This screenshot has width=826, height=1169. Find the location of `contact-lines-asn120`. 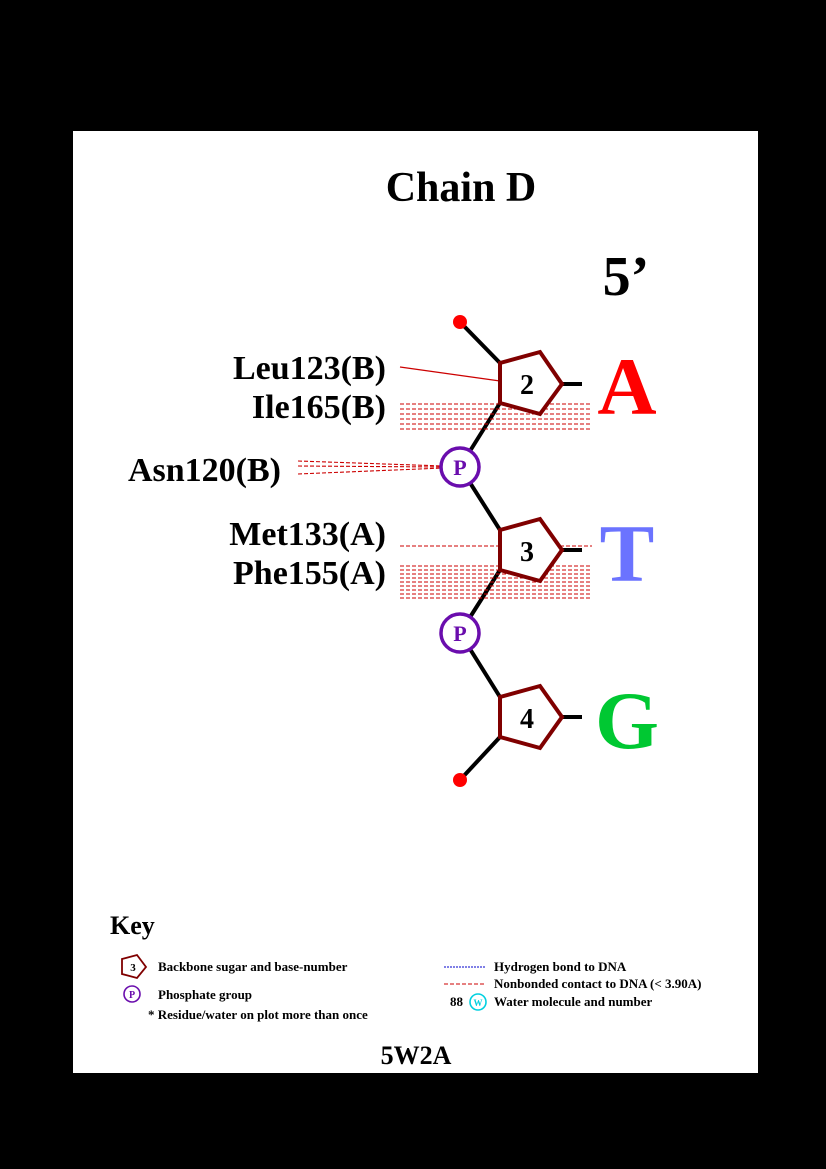

contact-lines-asn120 is located at coordinates (370, 467).